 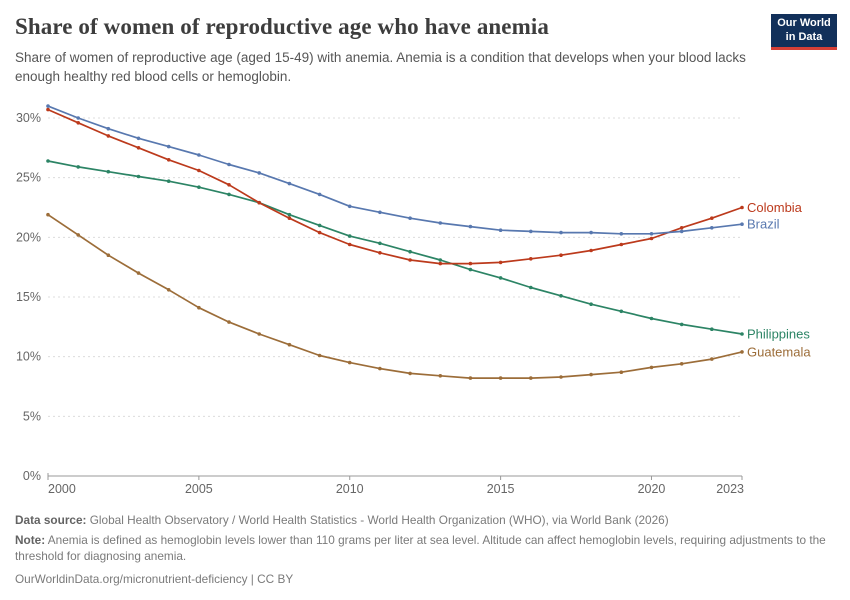 What do you see at coordinates (763, 224) in the screenshot?
I see `series-label-brazil: Brazil` at bounding box center [763, 224].